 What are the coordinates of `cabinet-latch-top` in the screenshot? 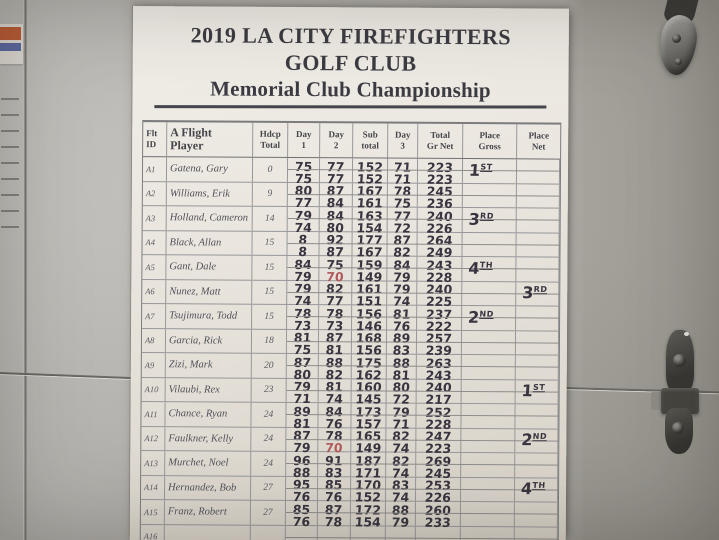 It's located at (683, 45).